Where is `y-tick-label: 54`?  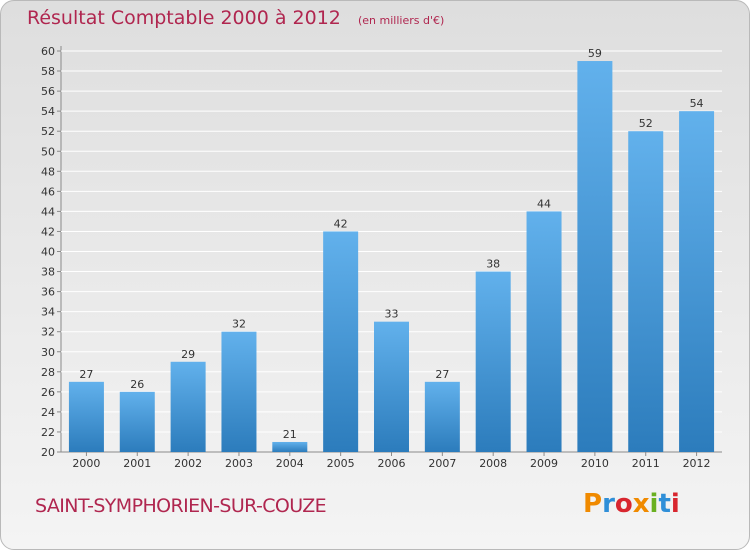 y-tick-label: 54 is located at coordinates (48, 111).